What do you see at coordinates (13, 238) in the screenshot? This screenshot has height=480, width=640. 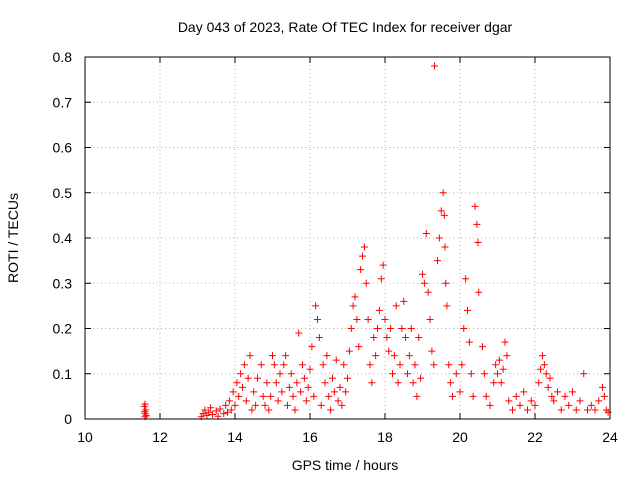 I see `y-axis-label: ROTI / TECUs` at bounding box center [13, 238].